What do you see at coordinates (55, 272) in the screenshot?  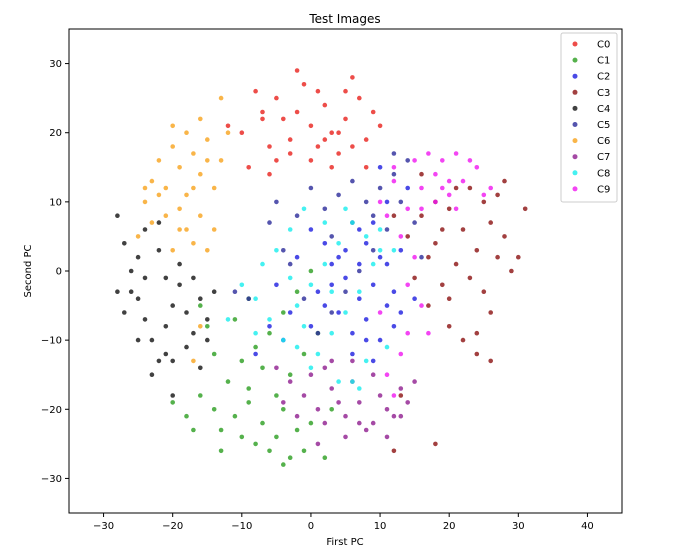 I see `y-axis-ticks: −30 −20 −10 0 10 20 30` at bounding box center [55, 272].